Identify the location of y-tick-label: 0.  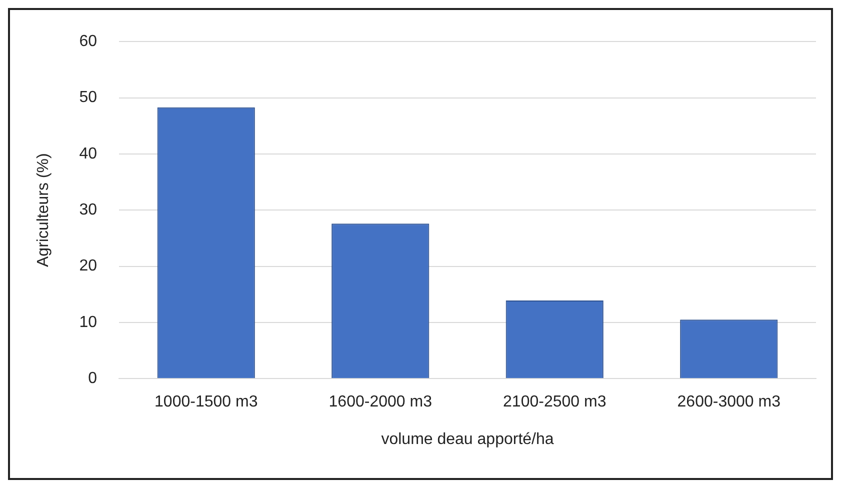
(93, 379).